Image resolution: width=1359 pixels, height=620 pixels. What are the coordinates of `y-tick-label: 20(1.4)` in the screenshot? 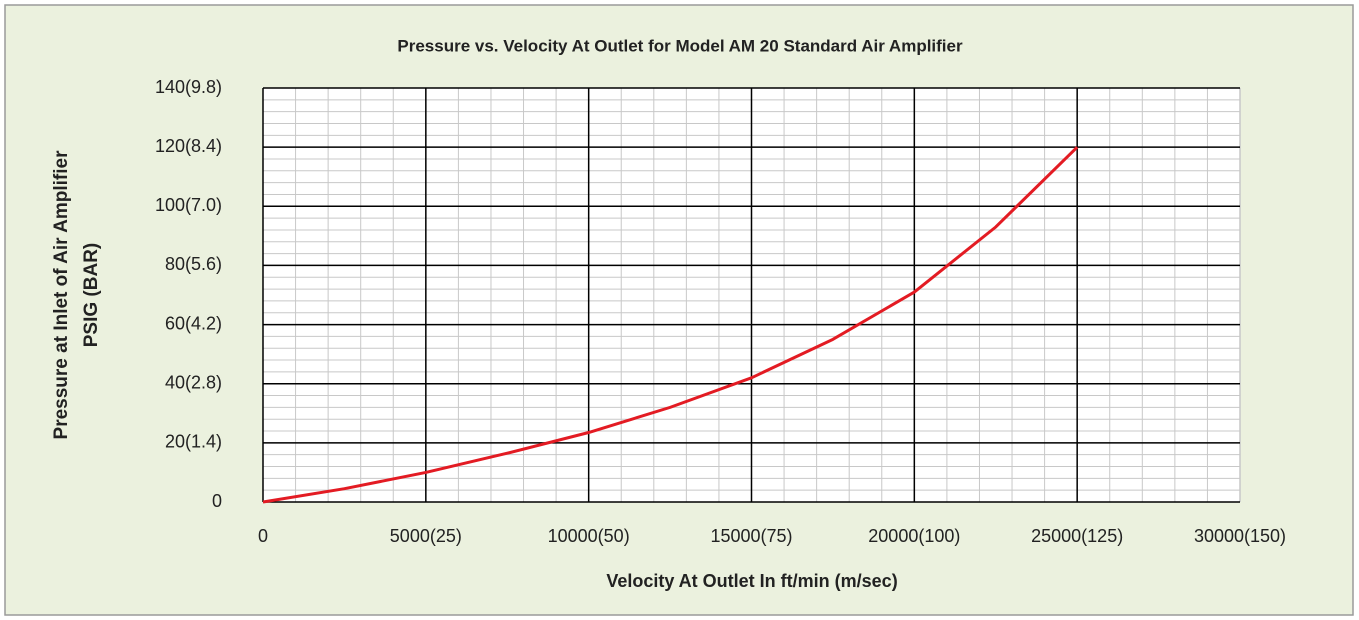 It's located at (193, 442).